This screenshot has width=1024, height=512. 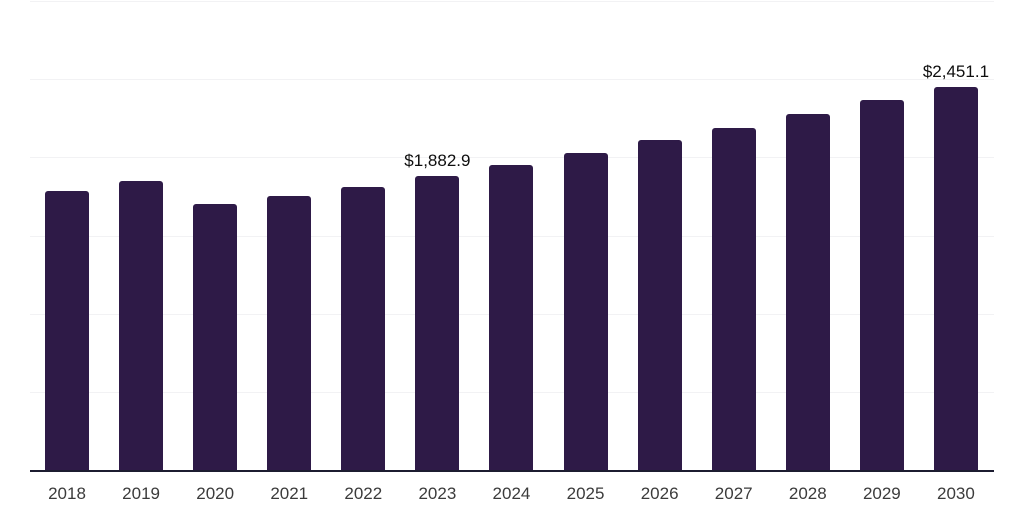 I want to click on x-tick-label-2024: 2024, so click(x=511, y=493).